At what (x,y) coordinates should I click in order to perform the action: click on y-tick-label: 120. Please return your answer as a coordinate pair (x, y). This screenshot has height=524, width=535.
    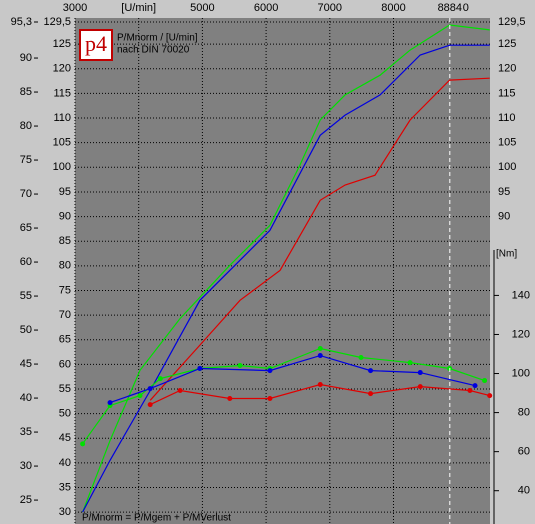
    Looking at the image, I should click on (62, 69).